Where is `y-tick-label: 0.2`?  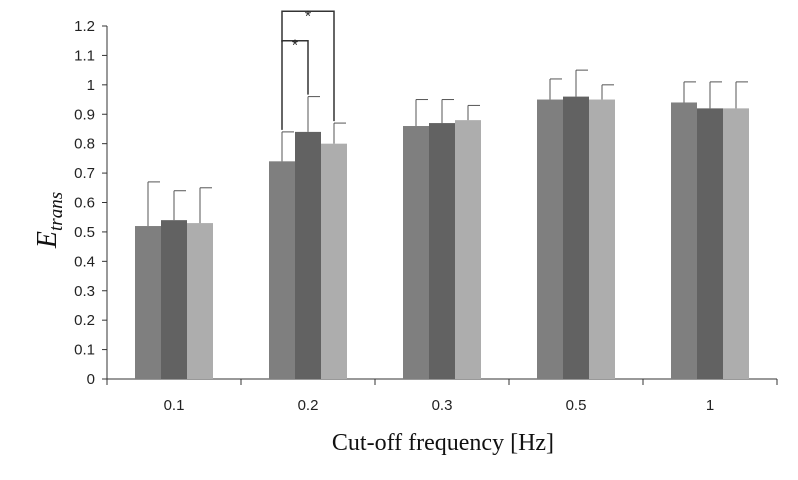 y-tick-label: 0.2 is located at coordinates (84, 320).